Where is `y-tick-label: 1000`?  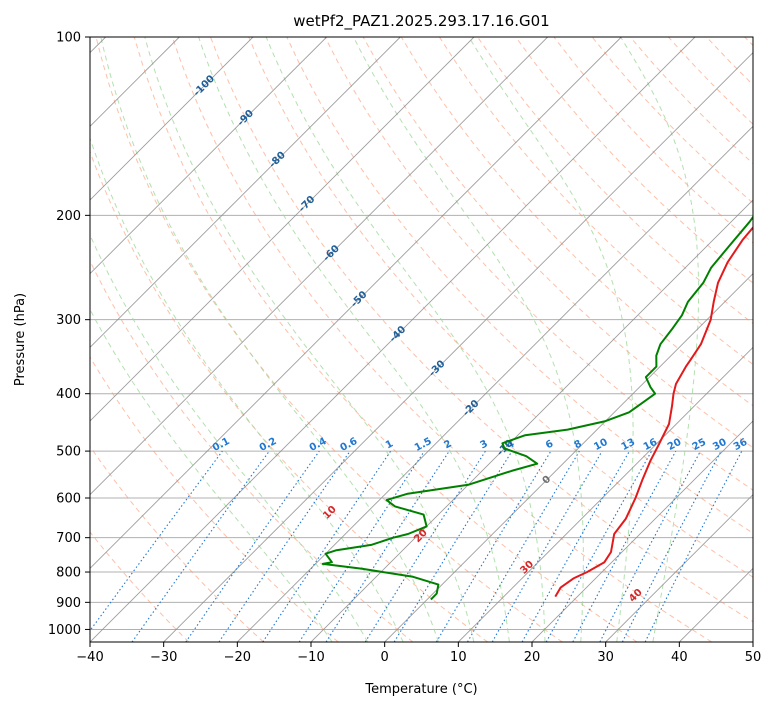 y-tick-label: 1000 is located at coordinates (64, 630).